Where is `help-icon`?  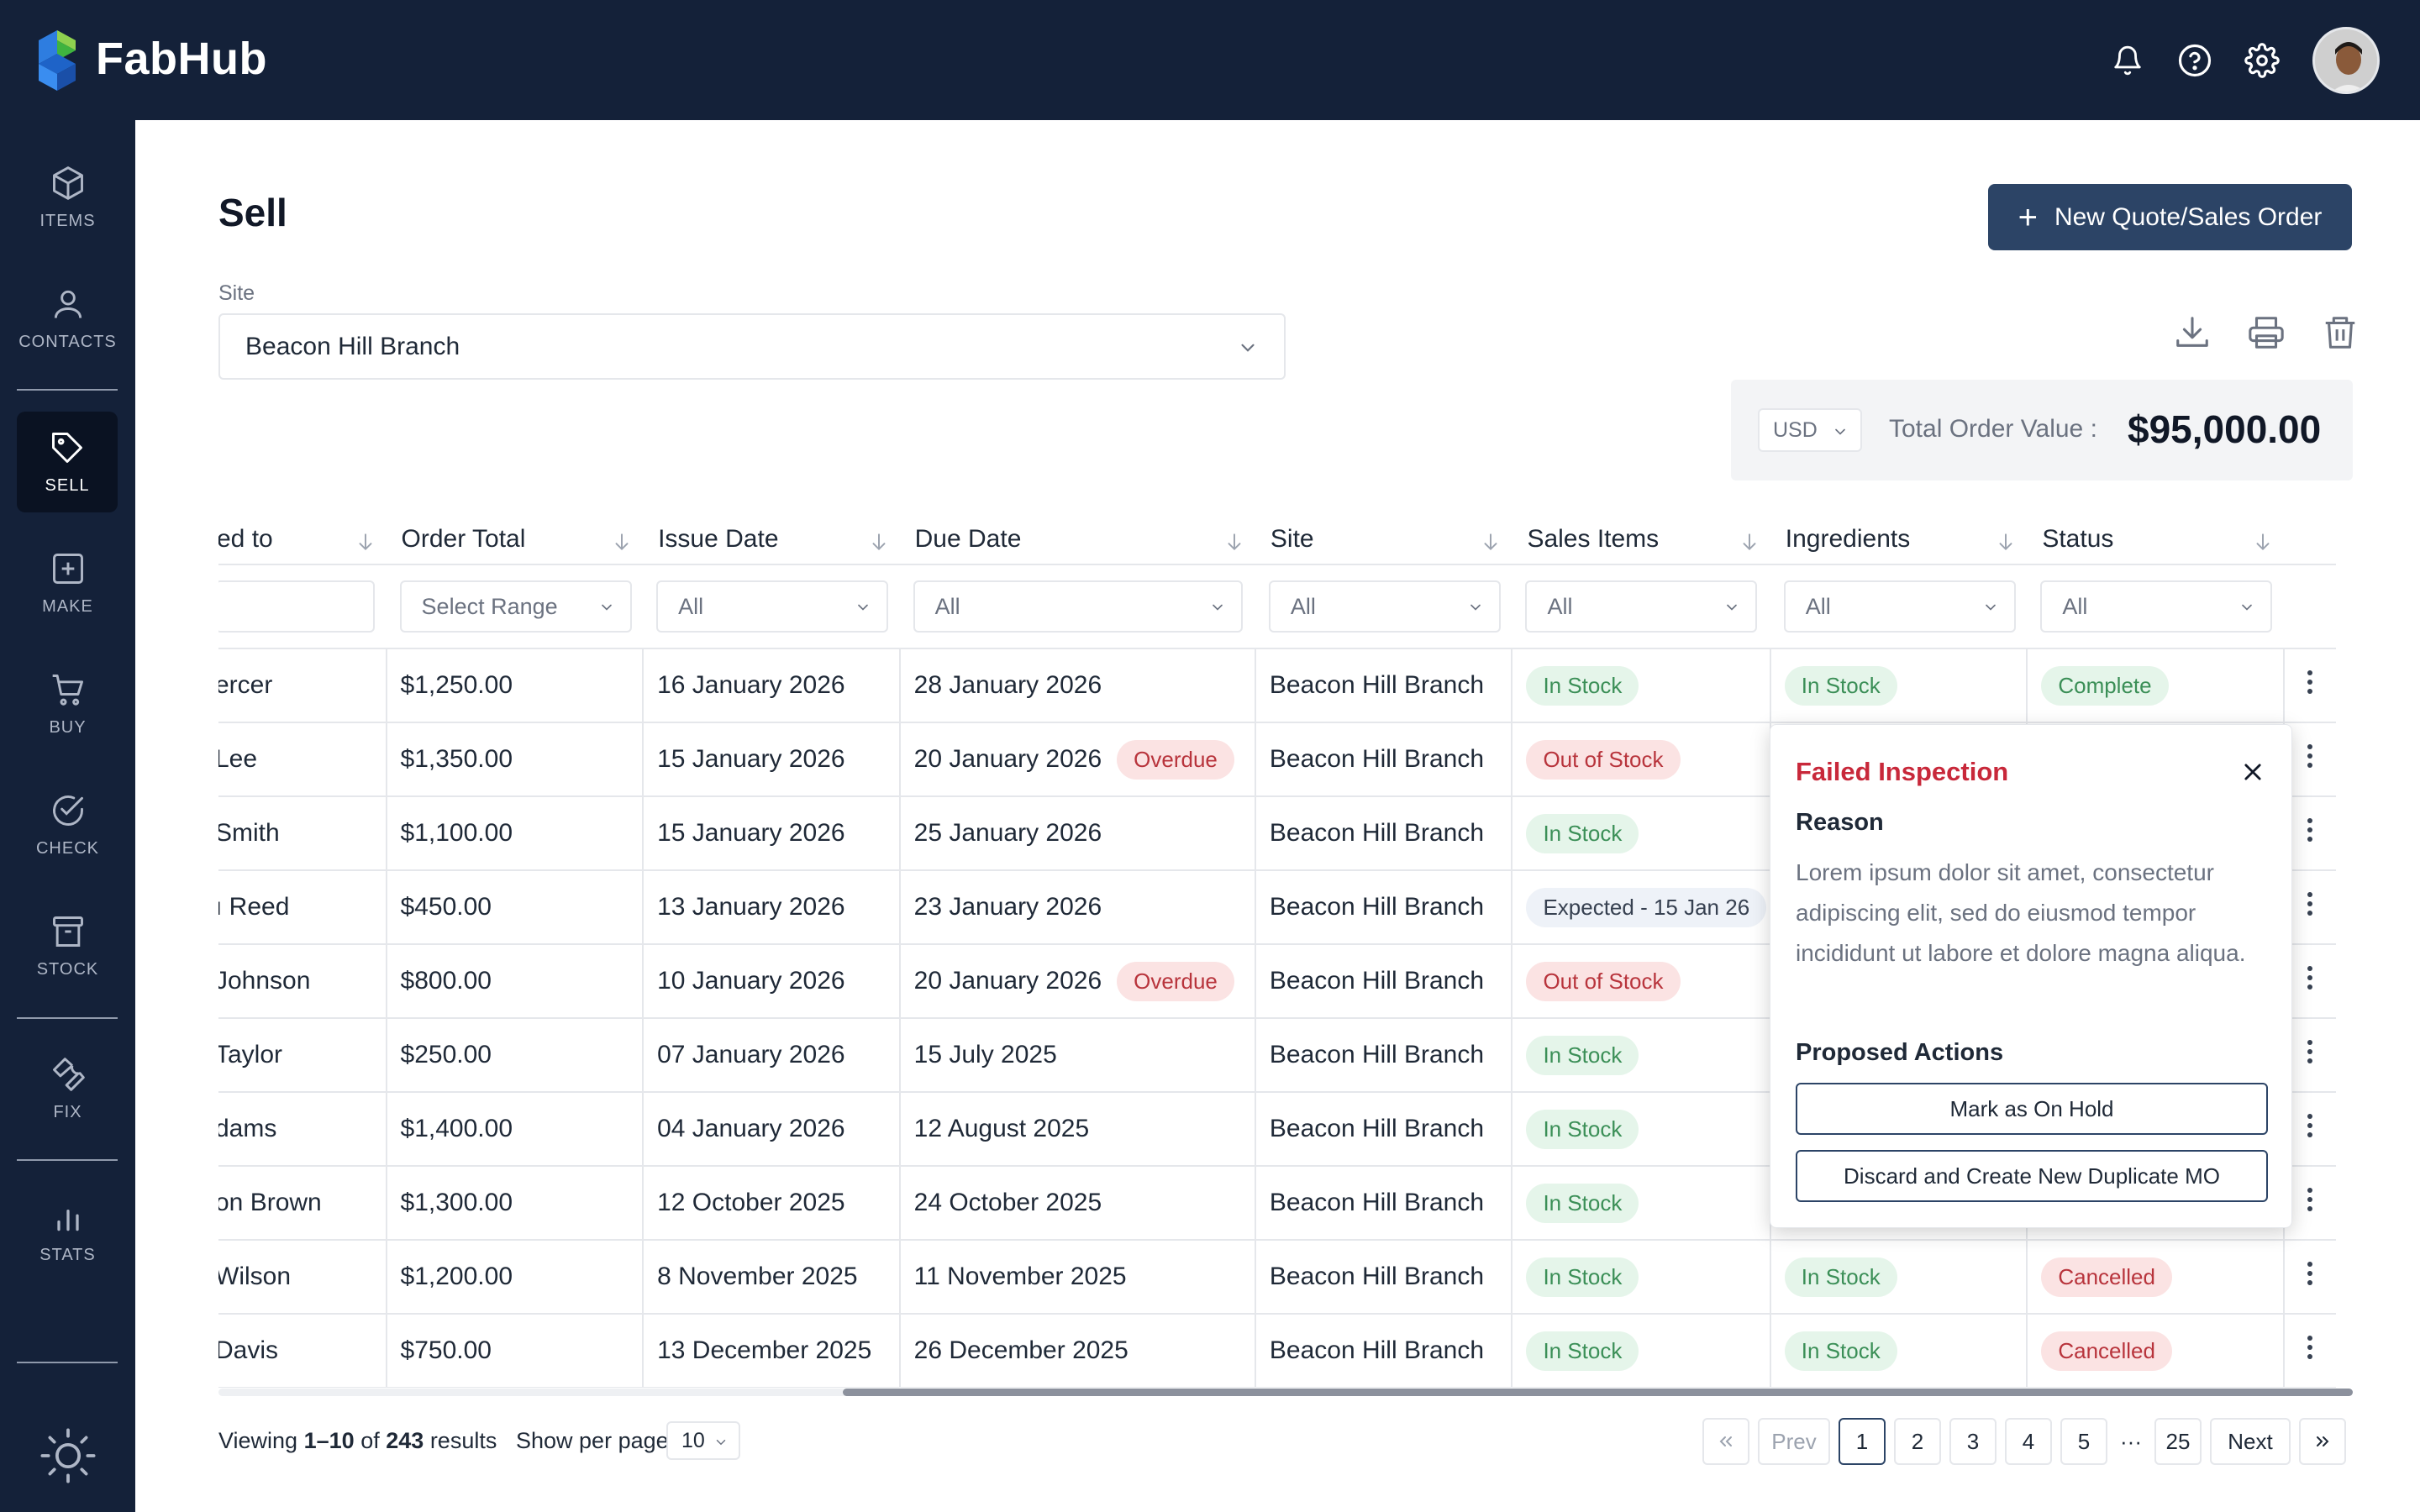 help-icon is located at coordinates (2194, 60).